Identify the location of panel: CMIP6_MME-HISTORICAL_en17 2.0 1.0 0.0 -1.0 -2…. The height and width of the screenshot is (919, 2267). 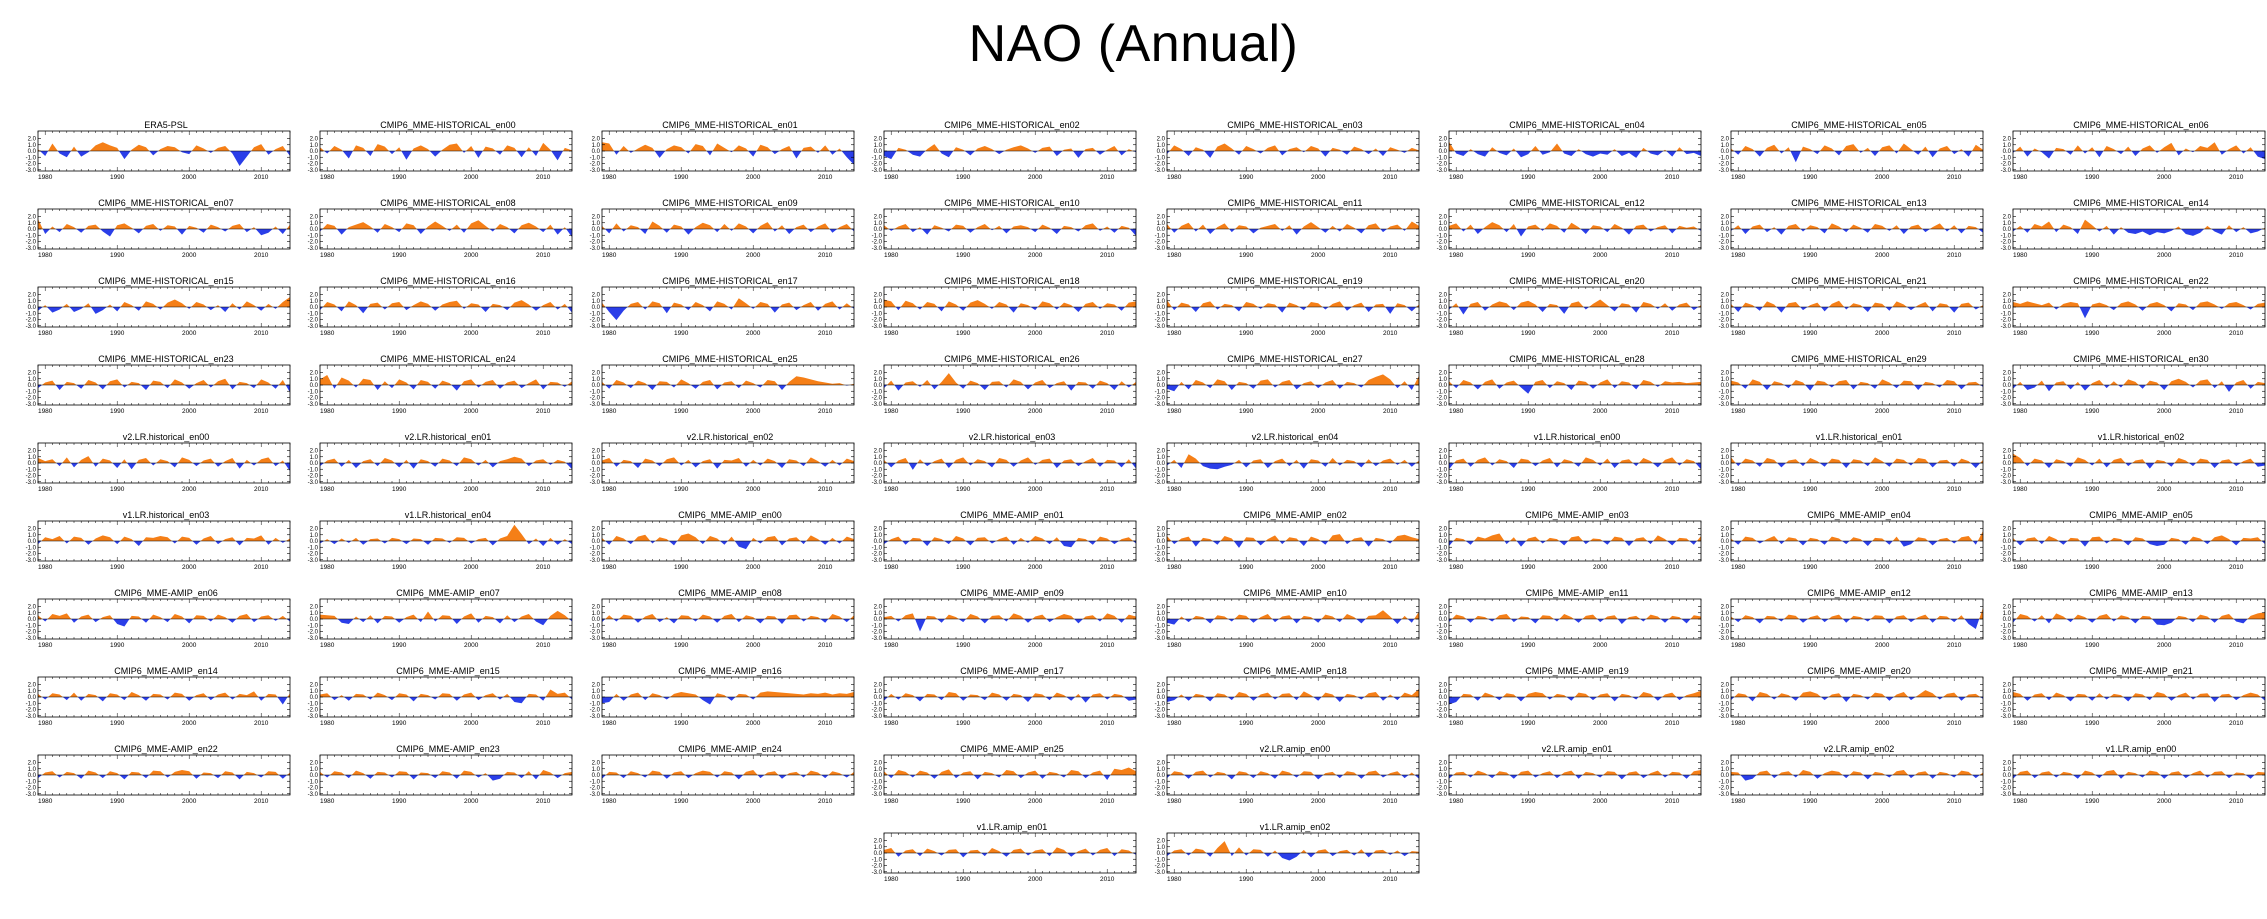
(715, 315).